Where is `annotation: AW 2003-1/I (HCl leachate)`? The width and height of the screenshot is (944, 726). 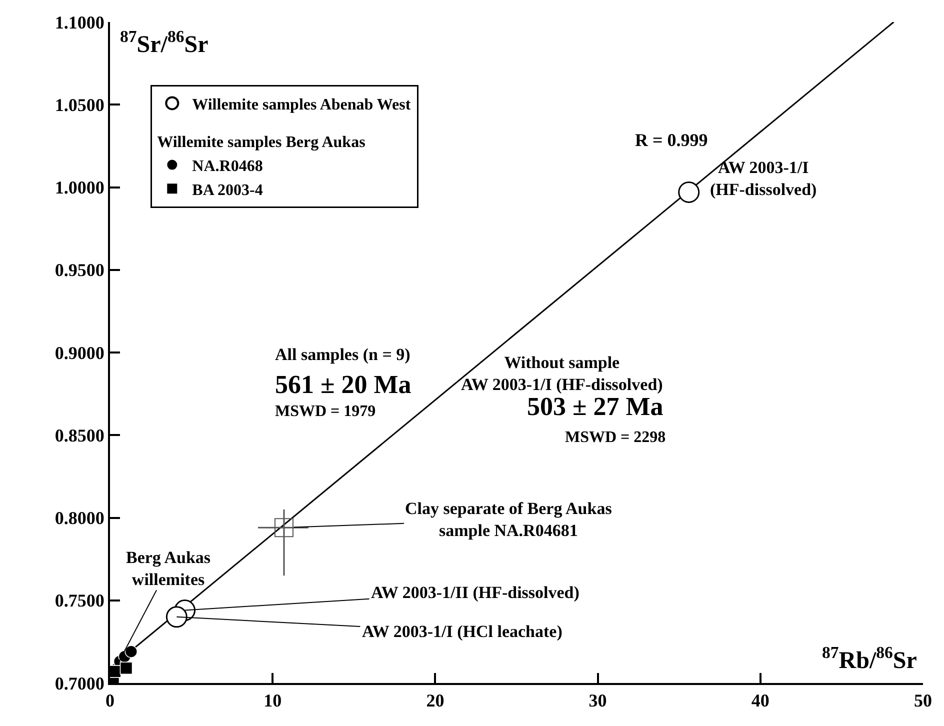
annotation: AW 2003-1/I (HCl leachate) is located at coordinates (462, 631).